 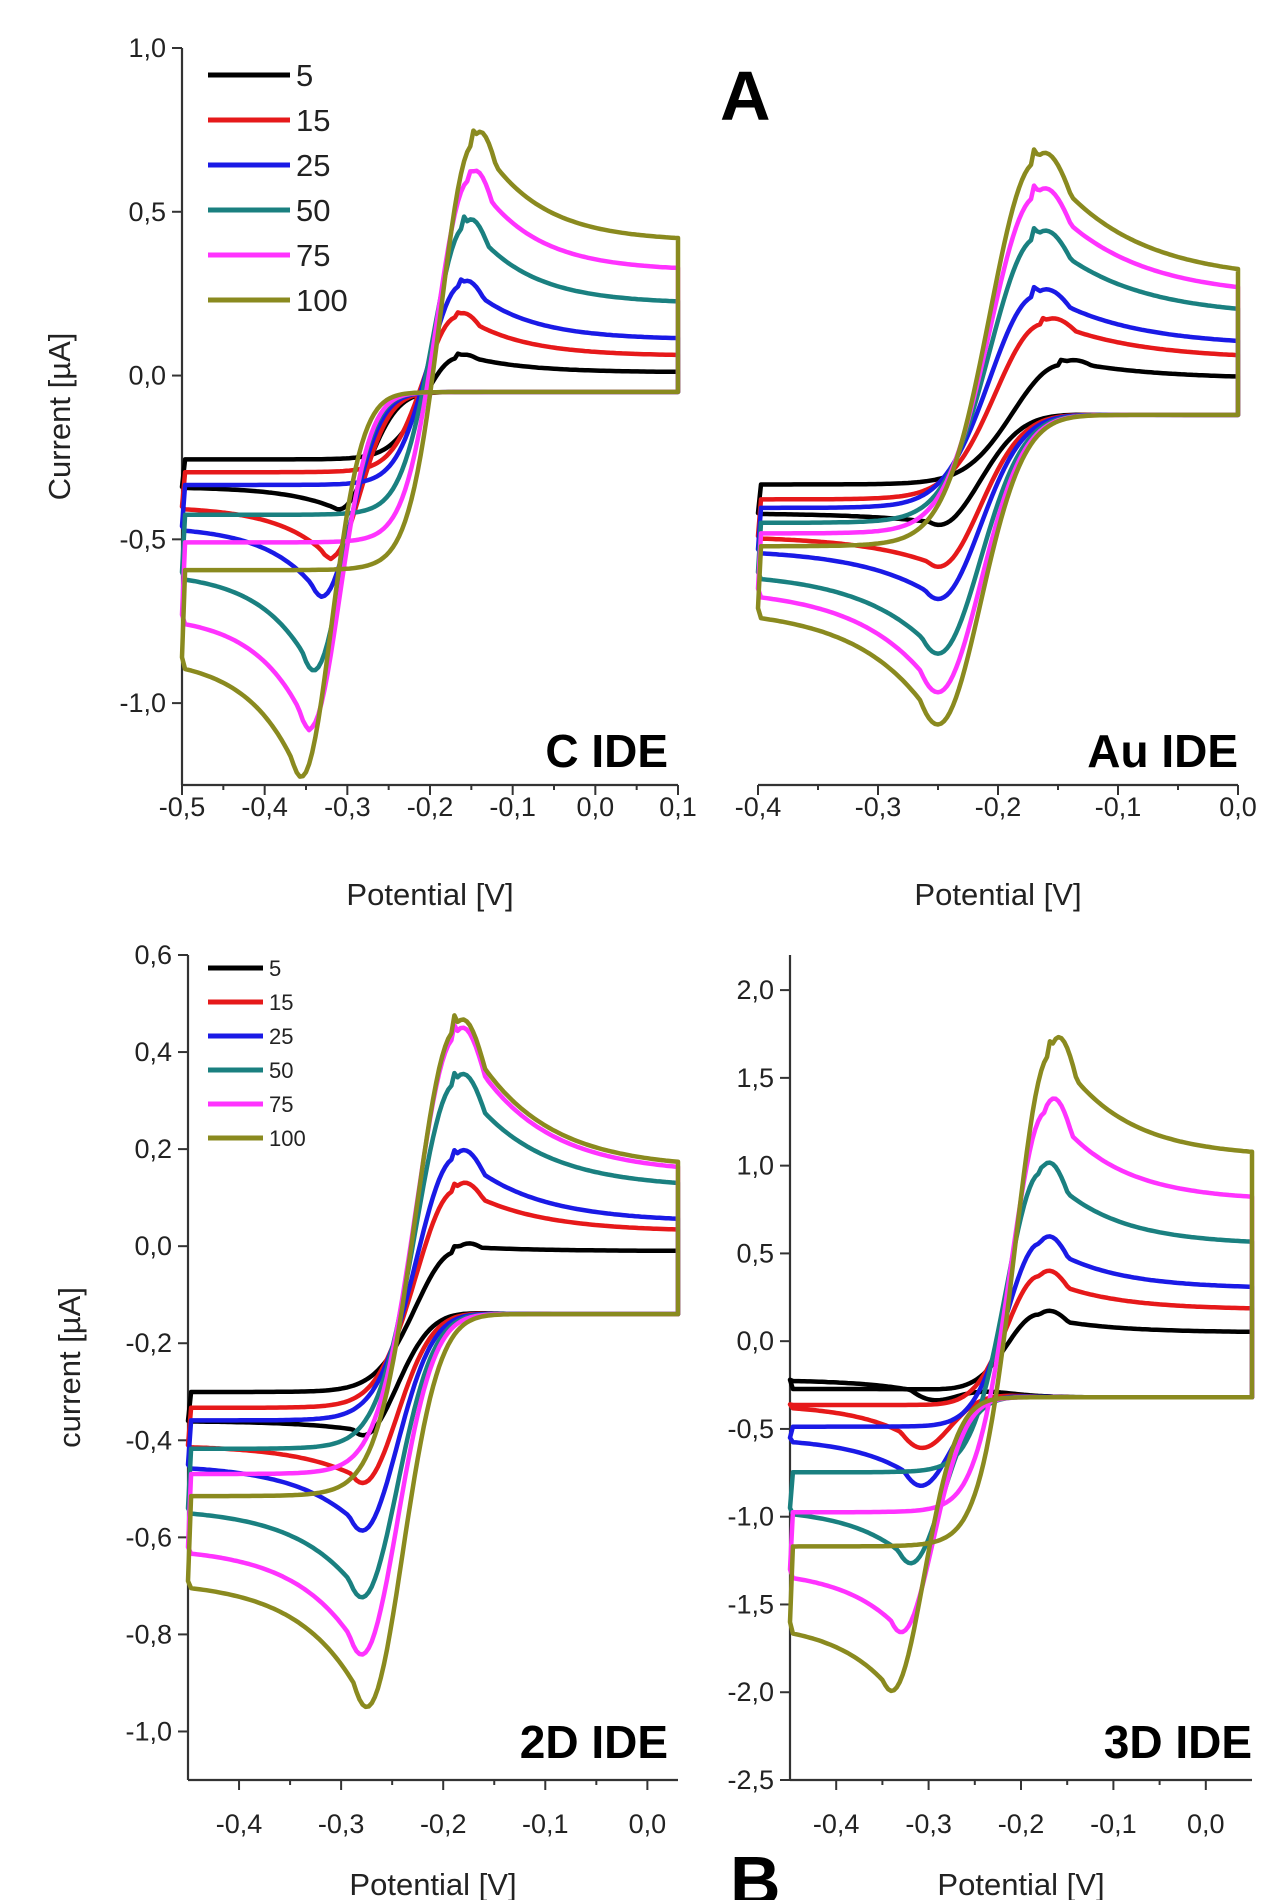 What do you see at coordinates (755, 990) in the screenshot?
I see `y-tick-label: 2,0` at bounding box center [755, 990].